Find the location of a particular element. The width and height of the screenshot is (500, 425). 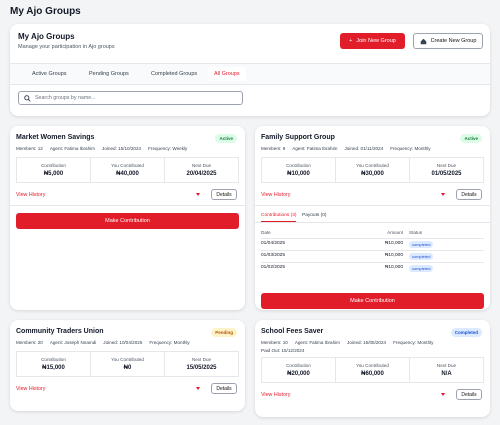

stat: Contribution ₦20,000 is located at coordinates (299, 370).